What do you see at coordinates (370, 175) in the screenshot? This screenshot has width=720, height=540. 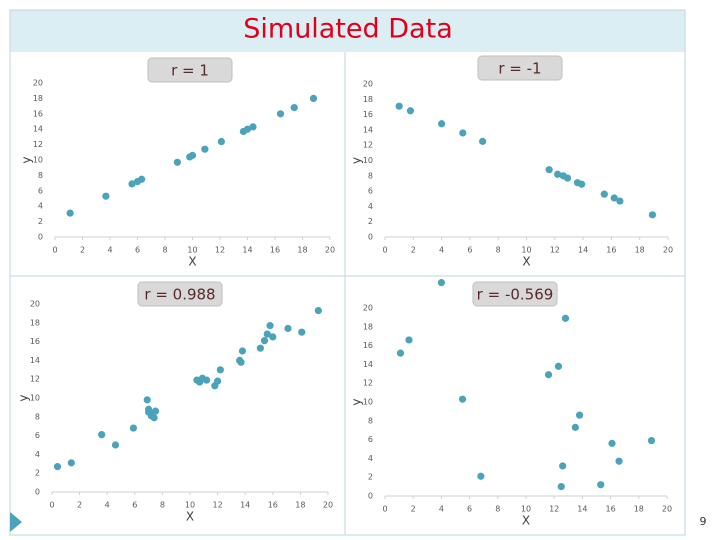 I see `y-tick-label: 8` at bounding box center [370, 175].